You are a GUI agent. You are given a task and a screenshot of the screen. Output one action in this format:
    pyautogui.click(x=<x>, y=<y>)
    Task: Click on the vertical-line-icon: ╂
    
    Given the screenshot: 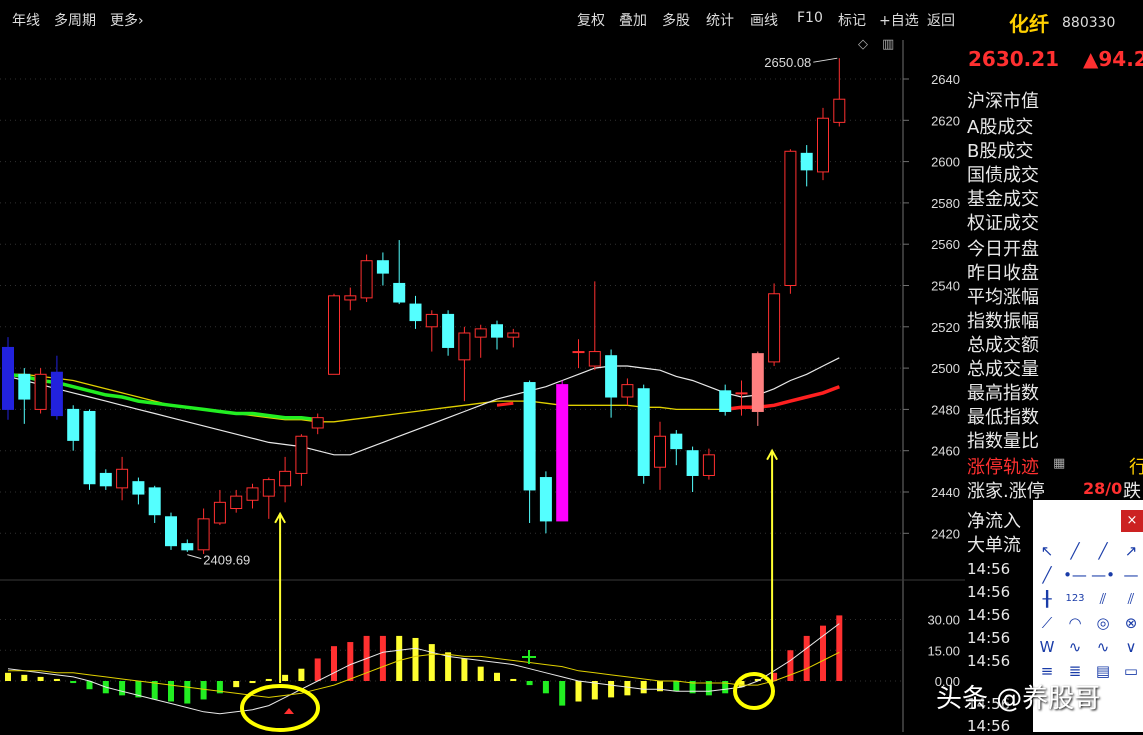 What is the action you would take?
    pyautogui.click(x=1047, y=599)
    